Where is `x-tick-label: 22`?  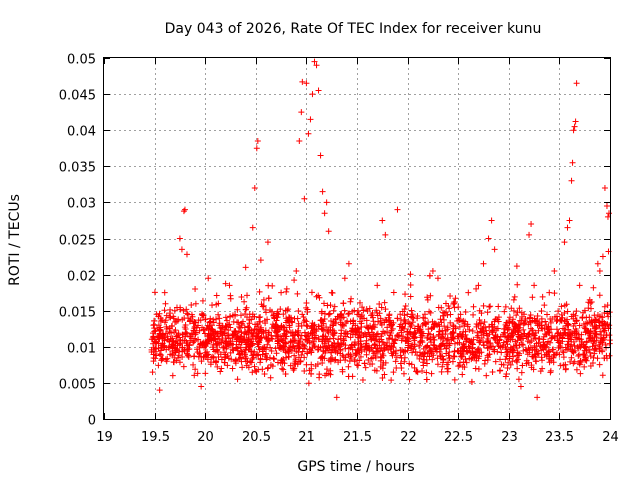 x-tick-label: 22 is located at coordinates (408, 437).